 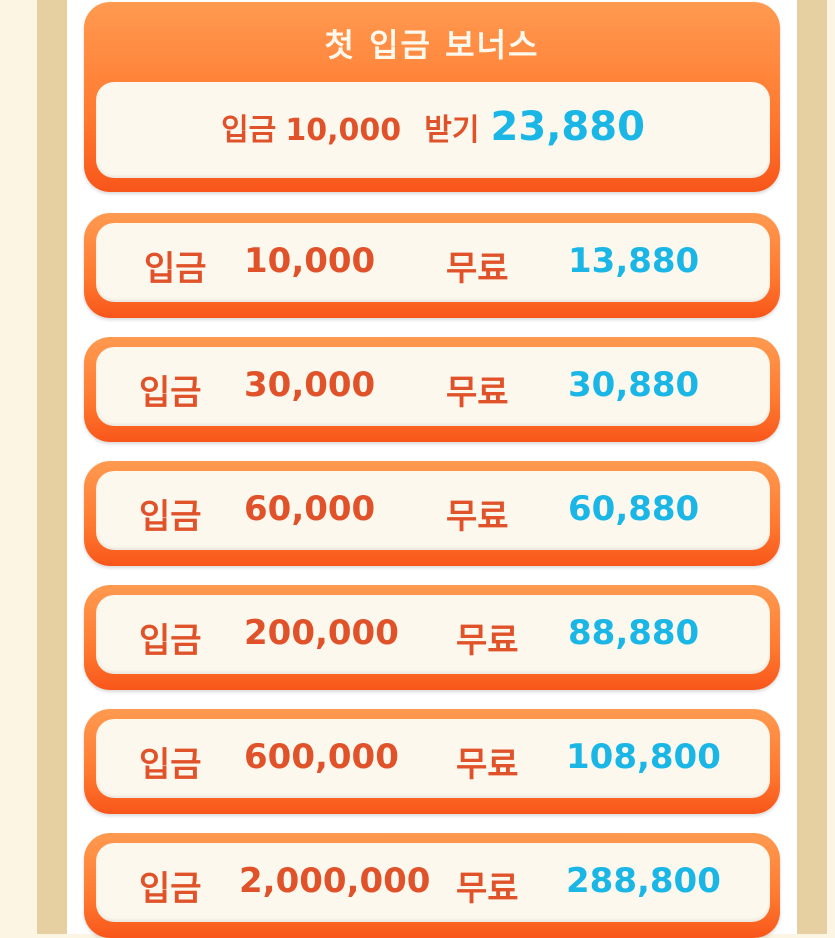 What do you see at coordinates (432, 637) in the screenshot?
I see `bonus-row: 입금 200,000 무료 88,880` at bounding box center [432, 637].